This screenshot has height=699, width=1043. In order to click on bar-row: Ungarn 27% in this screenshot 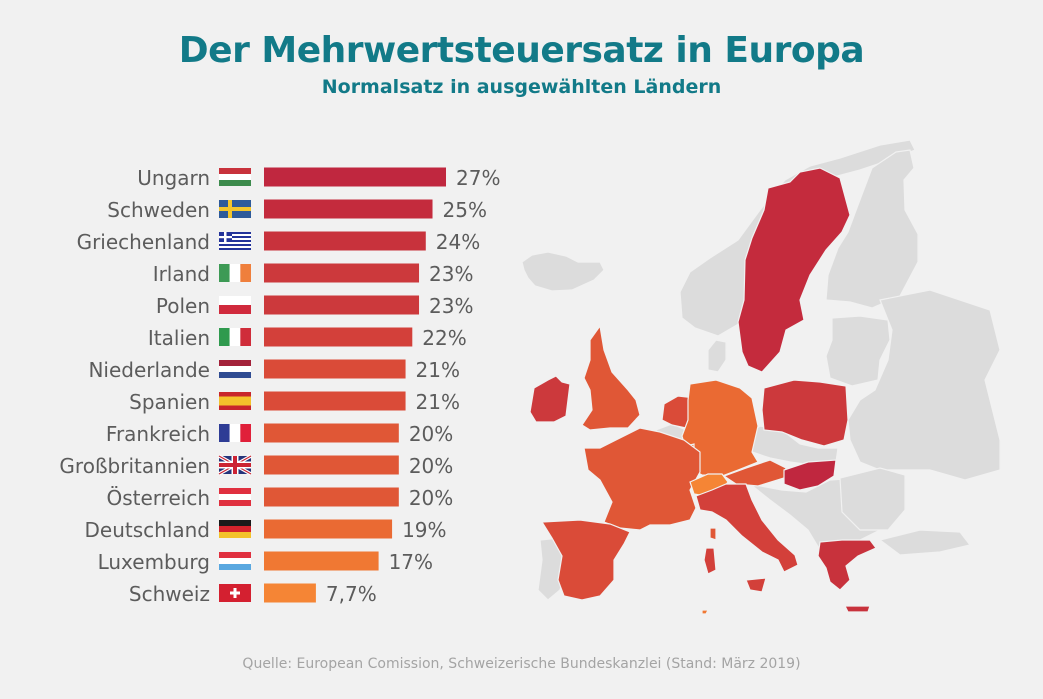, I will do `click(318, 178)`.